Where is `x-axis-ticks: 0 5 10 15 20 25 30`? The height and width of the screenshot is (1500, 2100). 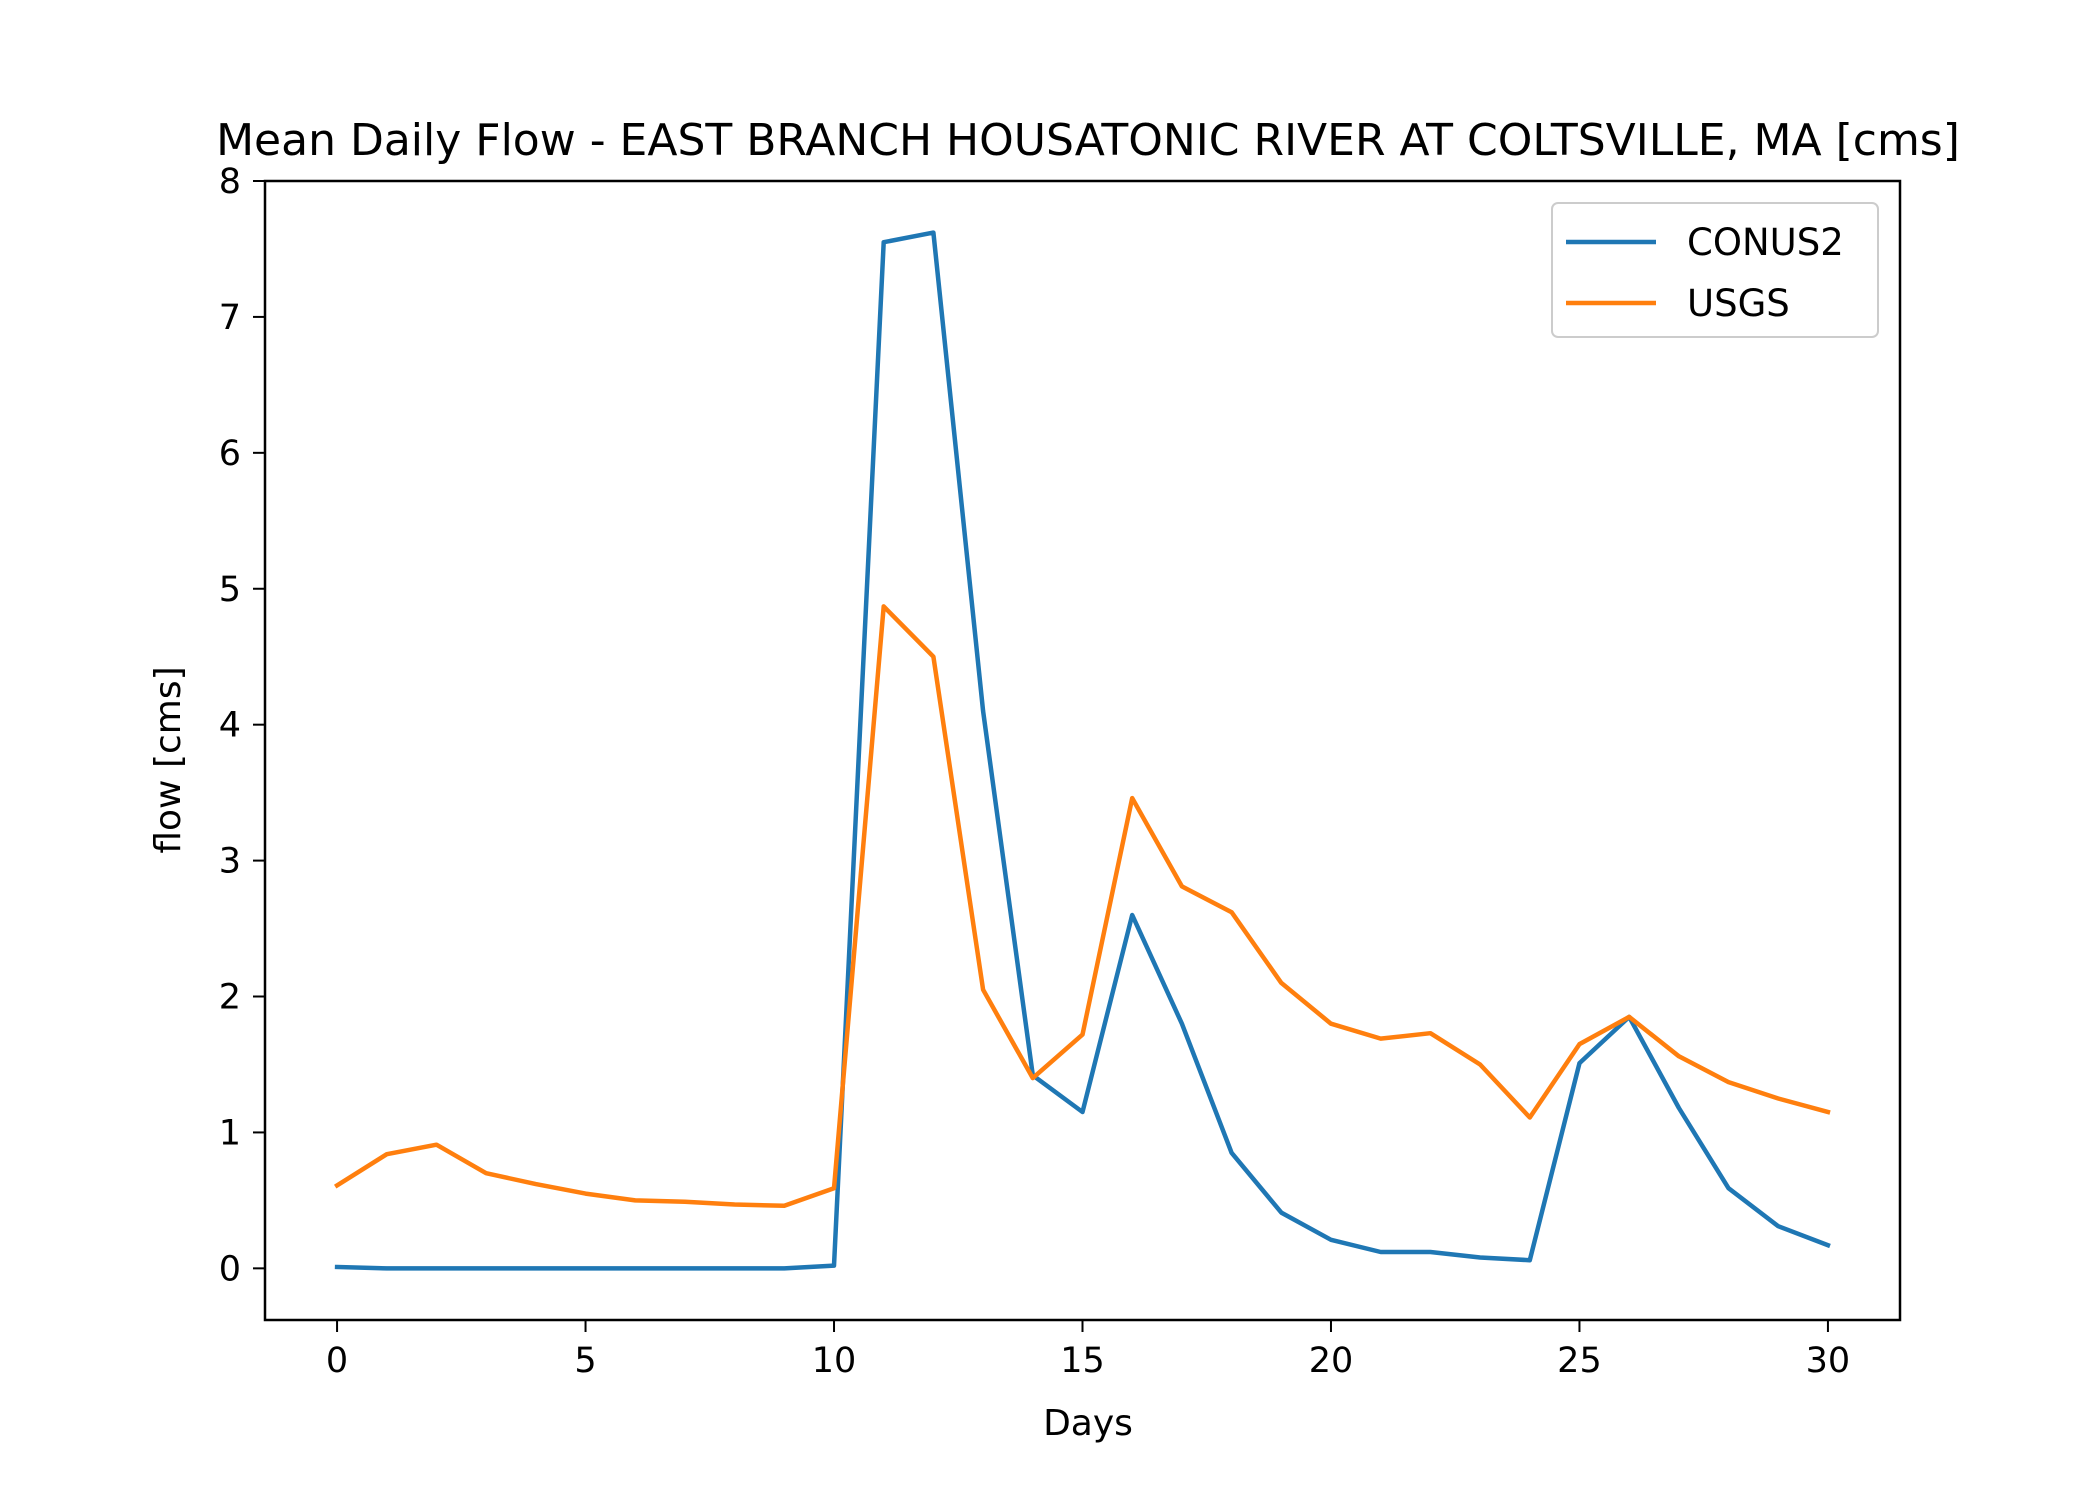 x-axis-ticks: 0 5 10 15 20 25 30 is located at coordinates (1088, 1350).